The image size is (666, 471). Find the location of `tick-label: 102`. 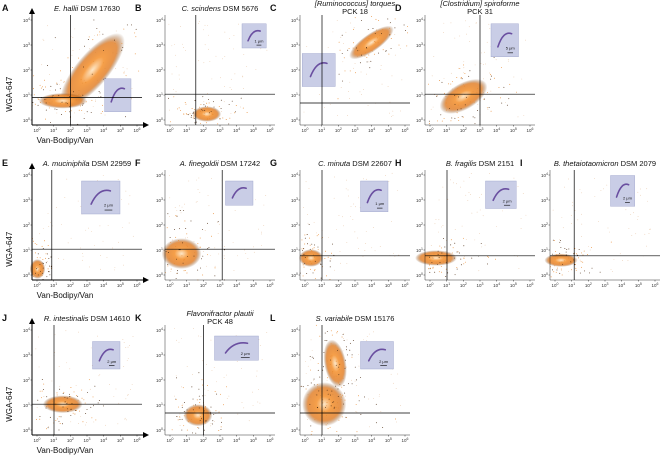

tick-label: 102 is located at coordinates (159, 380).